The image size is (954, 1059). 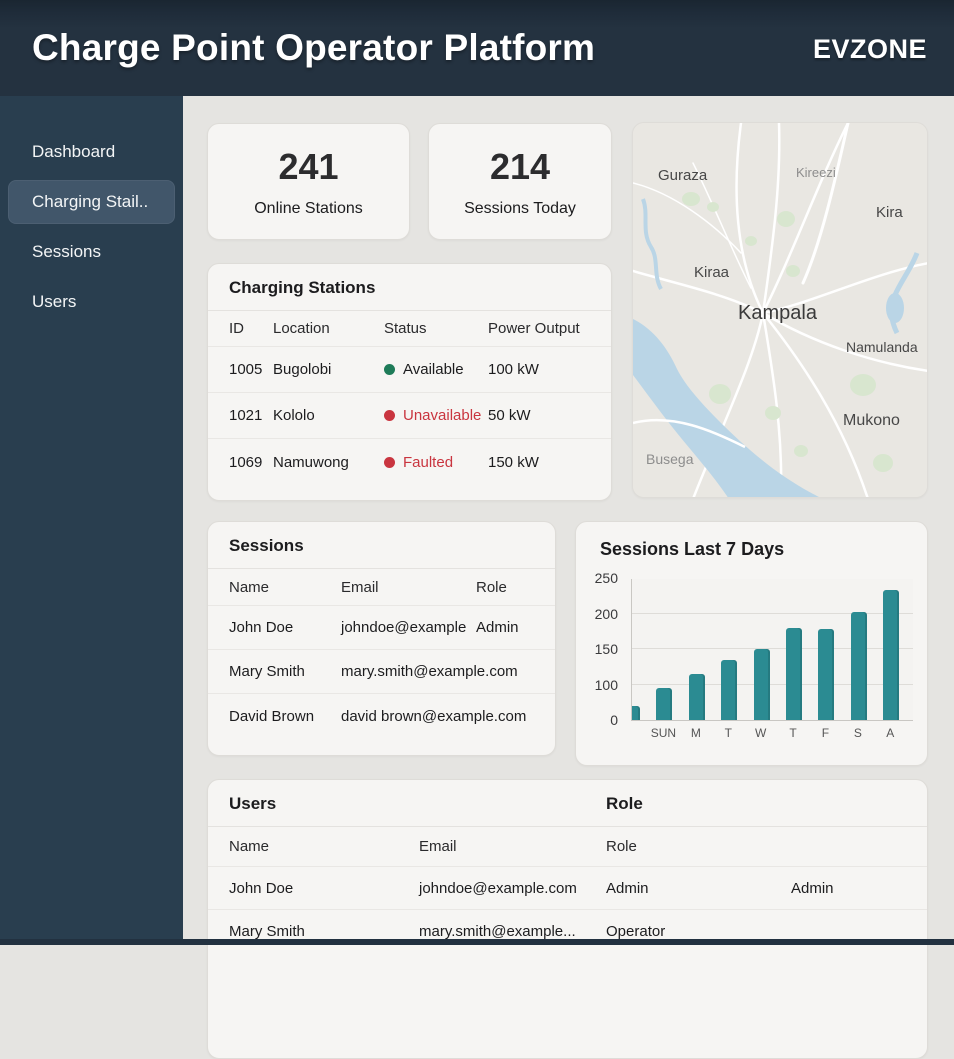 What do you see at coordinates (698, 888) in the screenshot?
I see `user-role: Admin` at bounding box center [698, 888].